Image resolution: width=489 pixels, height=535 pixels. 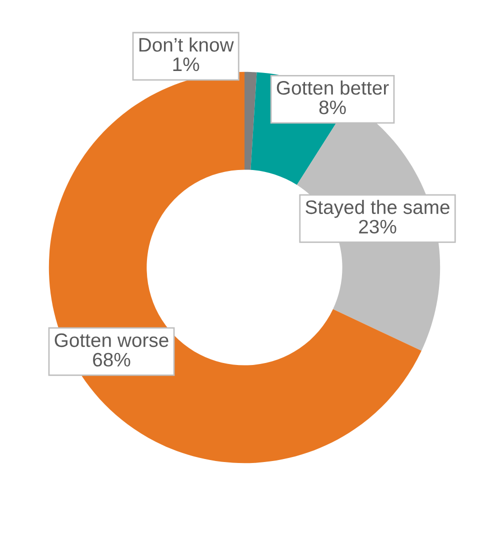 I want to click on data-label: 1%, so click(x=186, y=65).